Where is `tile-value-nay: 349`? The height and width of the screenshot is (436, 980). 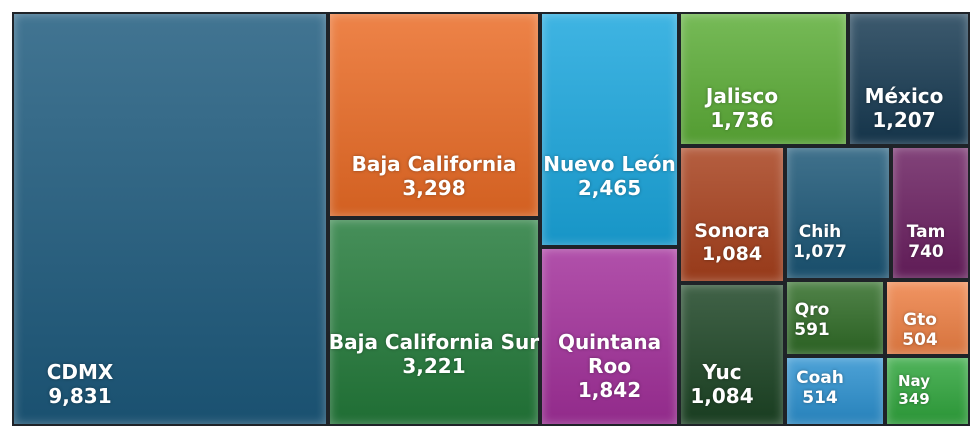 tile-value-nay: 349 is located at coordinates (914, 399).